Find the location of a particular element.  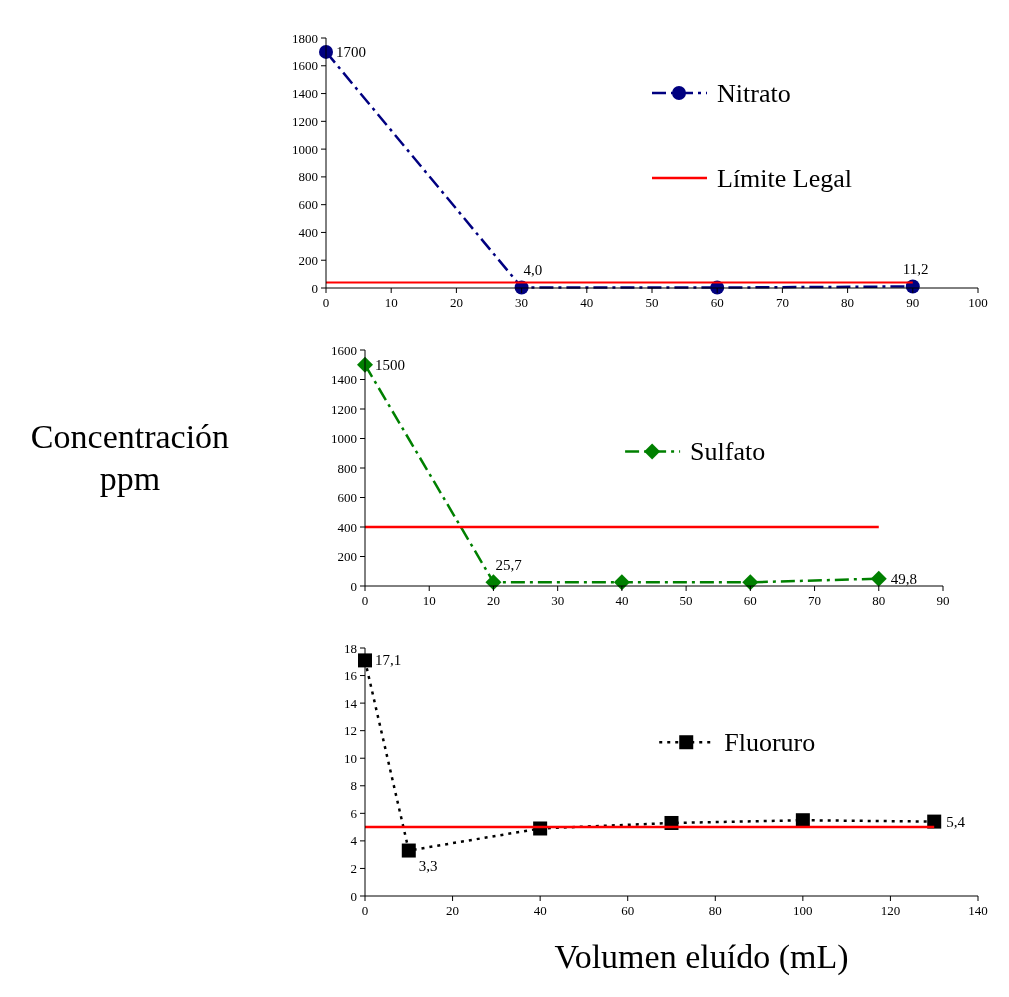

y-tick-label: 6 is located at coordinates (354, 813).